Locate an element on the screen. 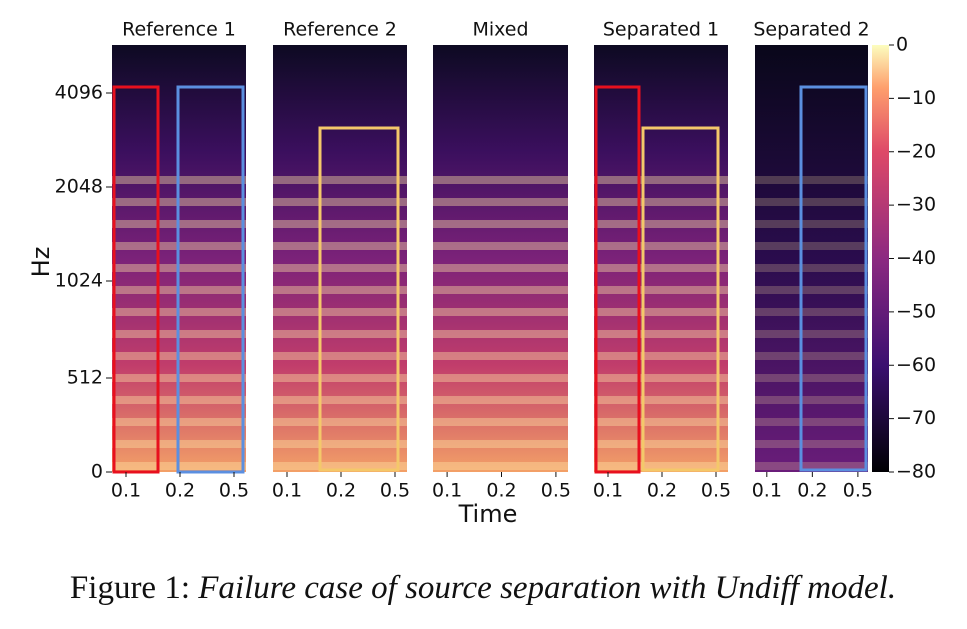  colorbar-tick-label: −70 is located at coordinates (916, 418).